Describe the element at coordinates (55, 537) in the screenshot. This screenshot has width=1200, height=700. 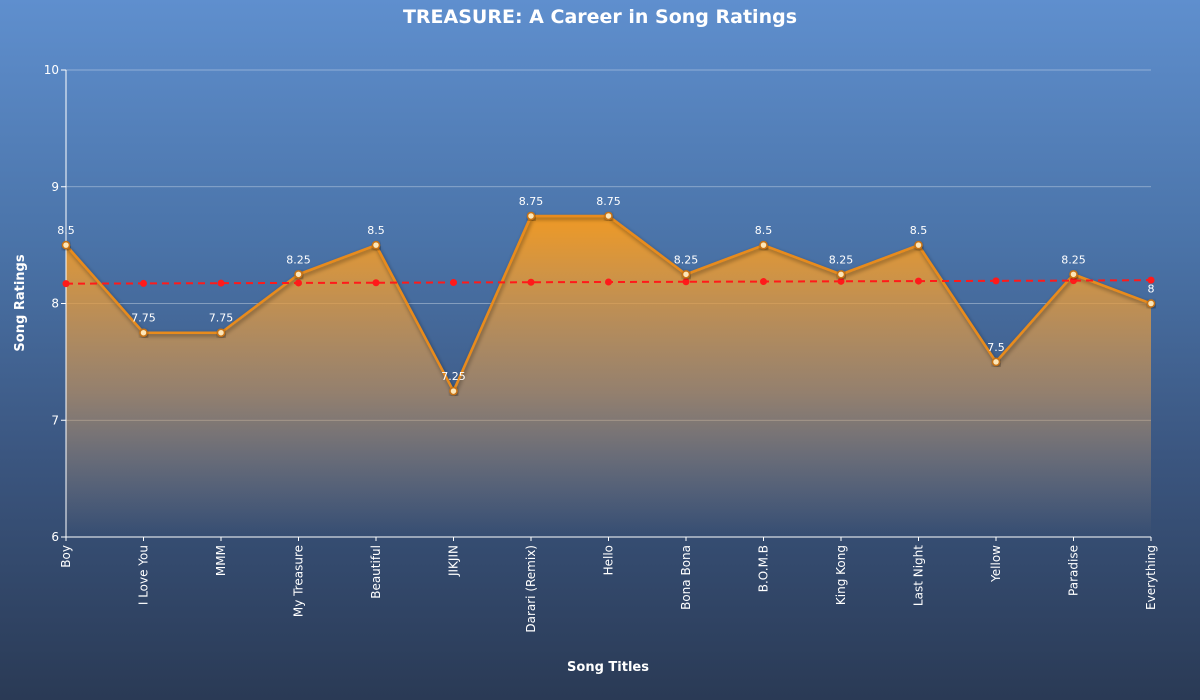
I see `y-tick-label: 6` at that location.